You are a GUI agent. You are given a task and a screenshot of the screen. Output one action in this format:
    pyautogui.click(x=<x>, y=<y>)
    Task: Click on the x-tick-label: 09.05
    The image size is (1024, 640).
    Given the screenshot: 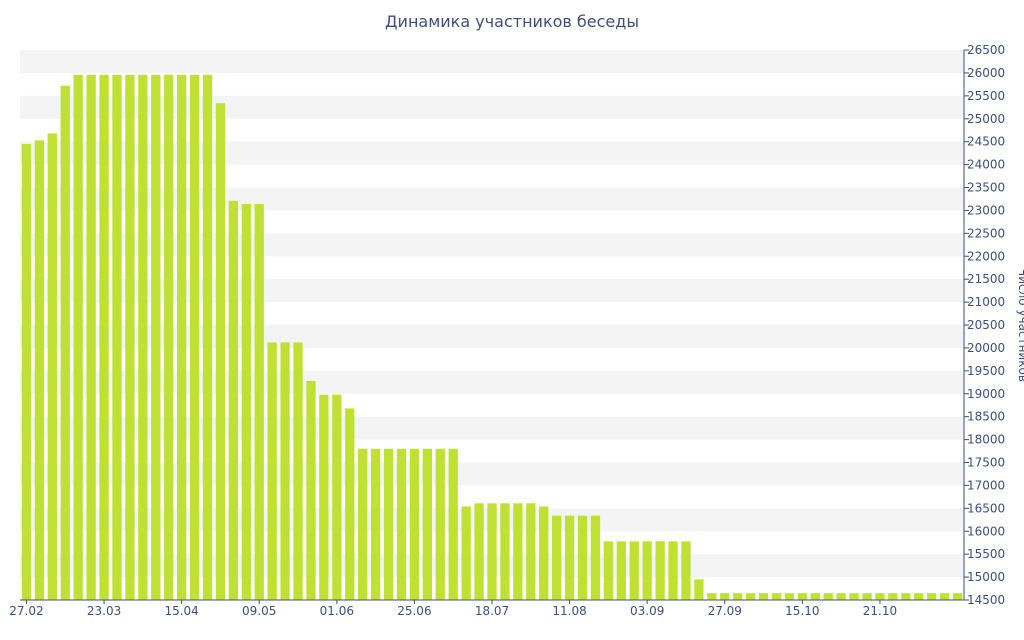 What is the action you would take?
    pyautogui.click(x=259, y=611)
    